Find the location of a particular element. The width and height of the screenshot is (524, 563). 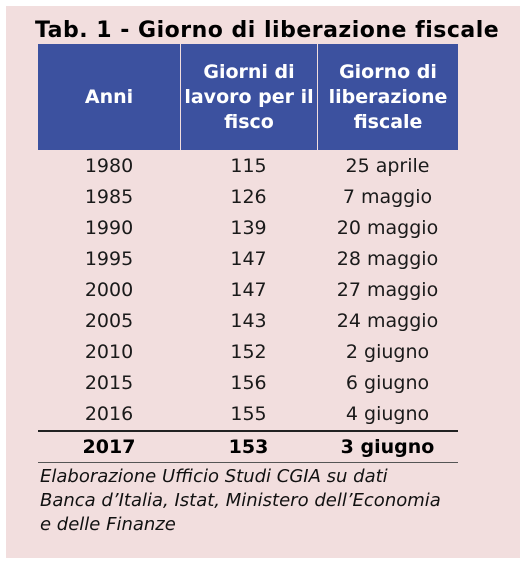

total-date-cell: 3 giugno is located at coordinates (387, 447).